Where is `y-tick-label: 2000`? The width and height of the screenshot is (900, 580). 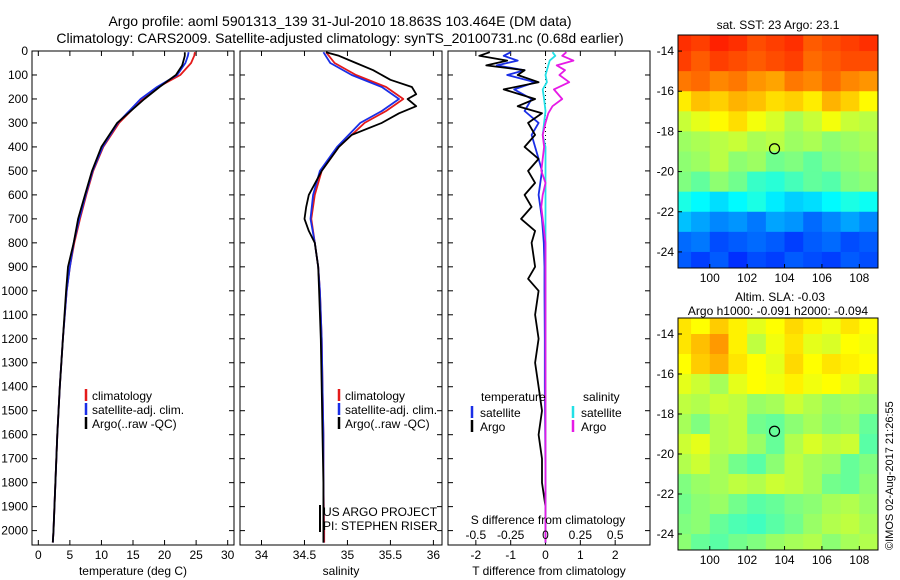 y-tick-label: 2000 is located at coordinates (14, 531).